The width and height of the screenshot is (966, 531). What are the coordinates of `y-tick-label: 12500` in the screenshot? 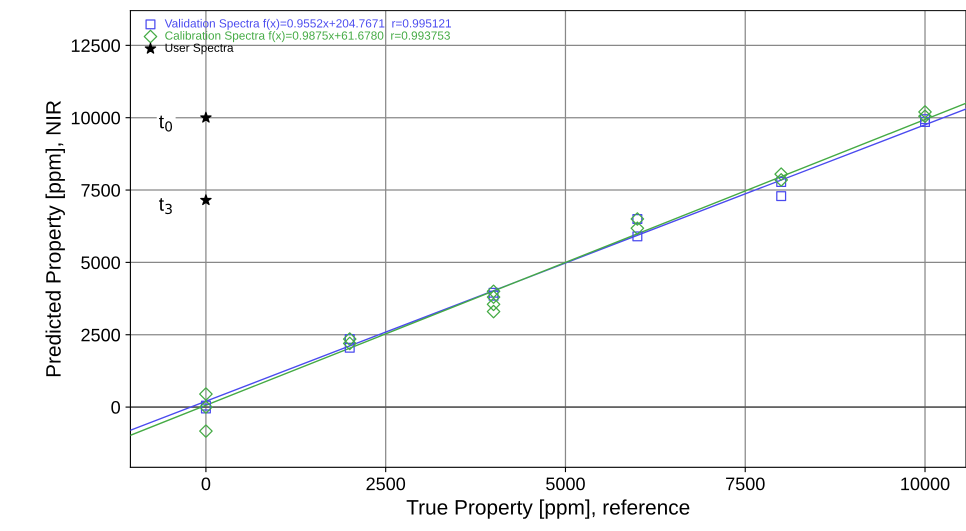 It's located at (96, 45).